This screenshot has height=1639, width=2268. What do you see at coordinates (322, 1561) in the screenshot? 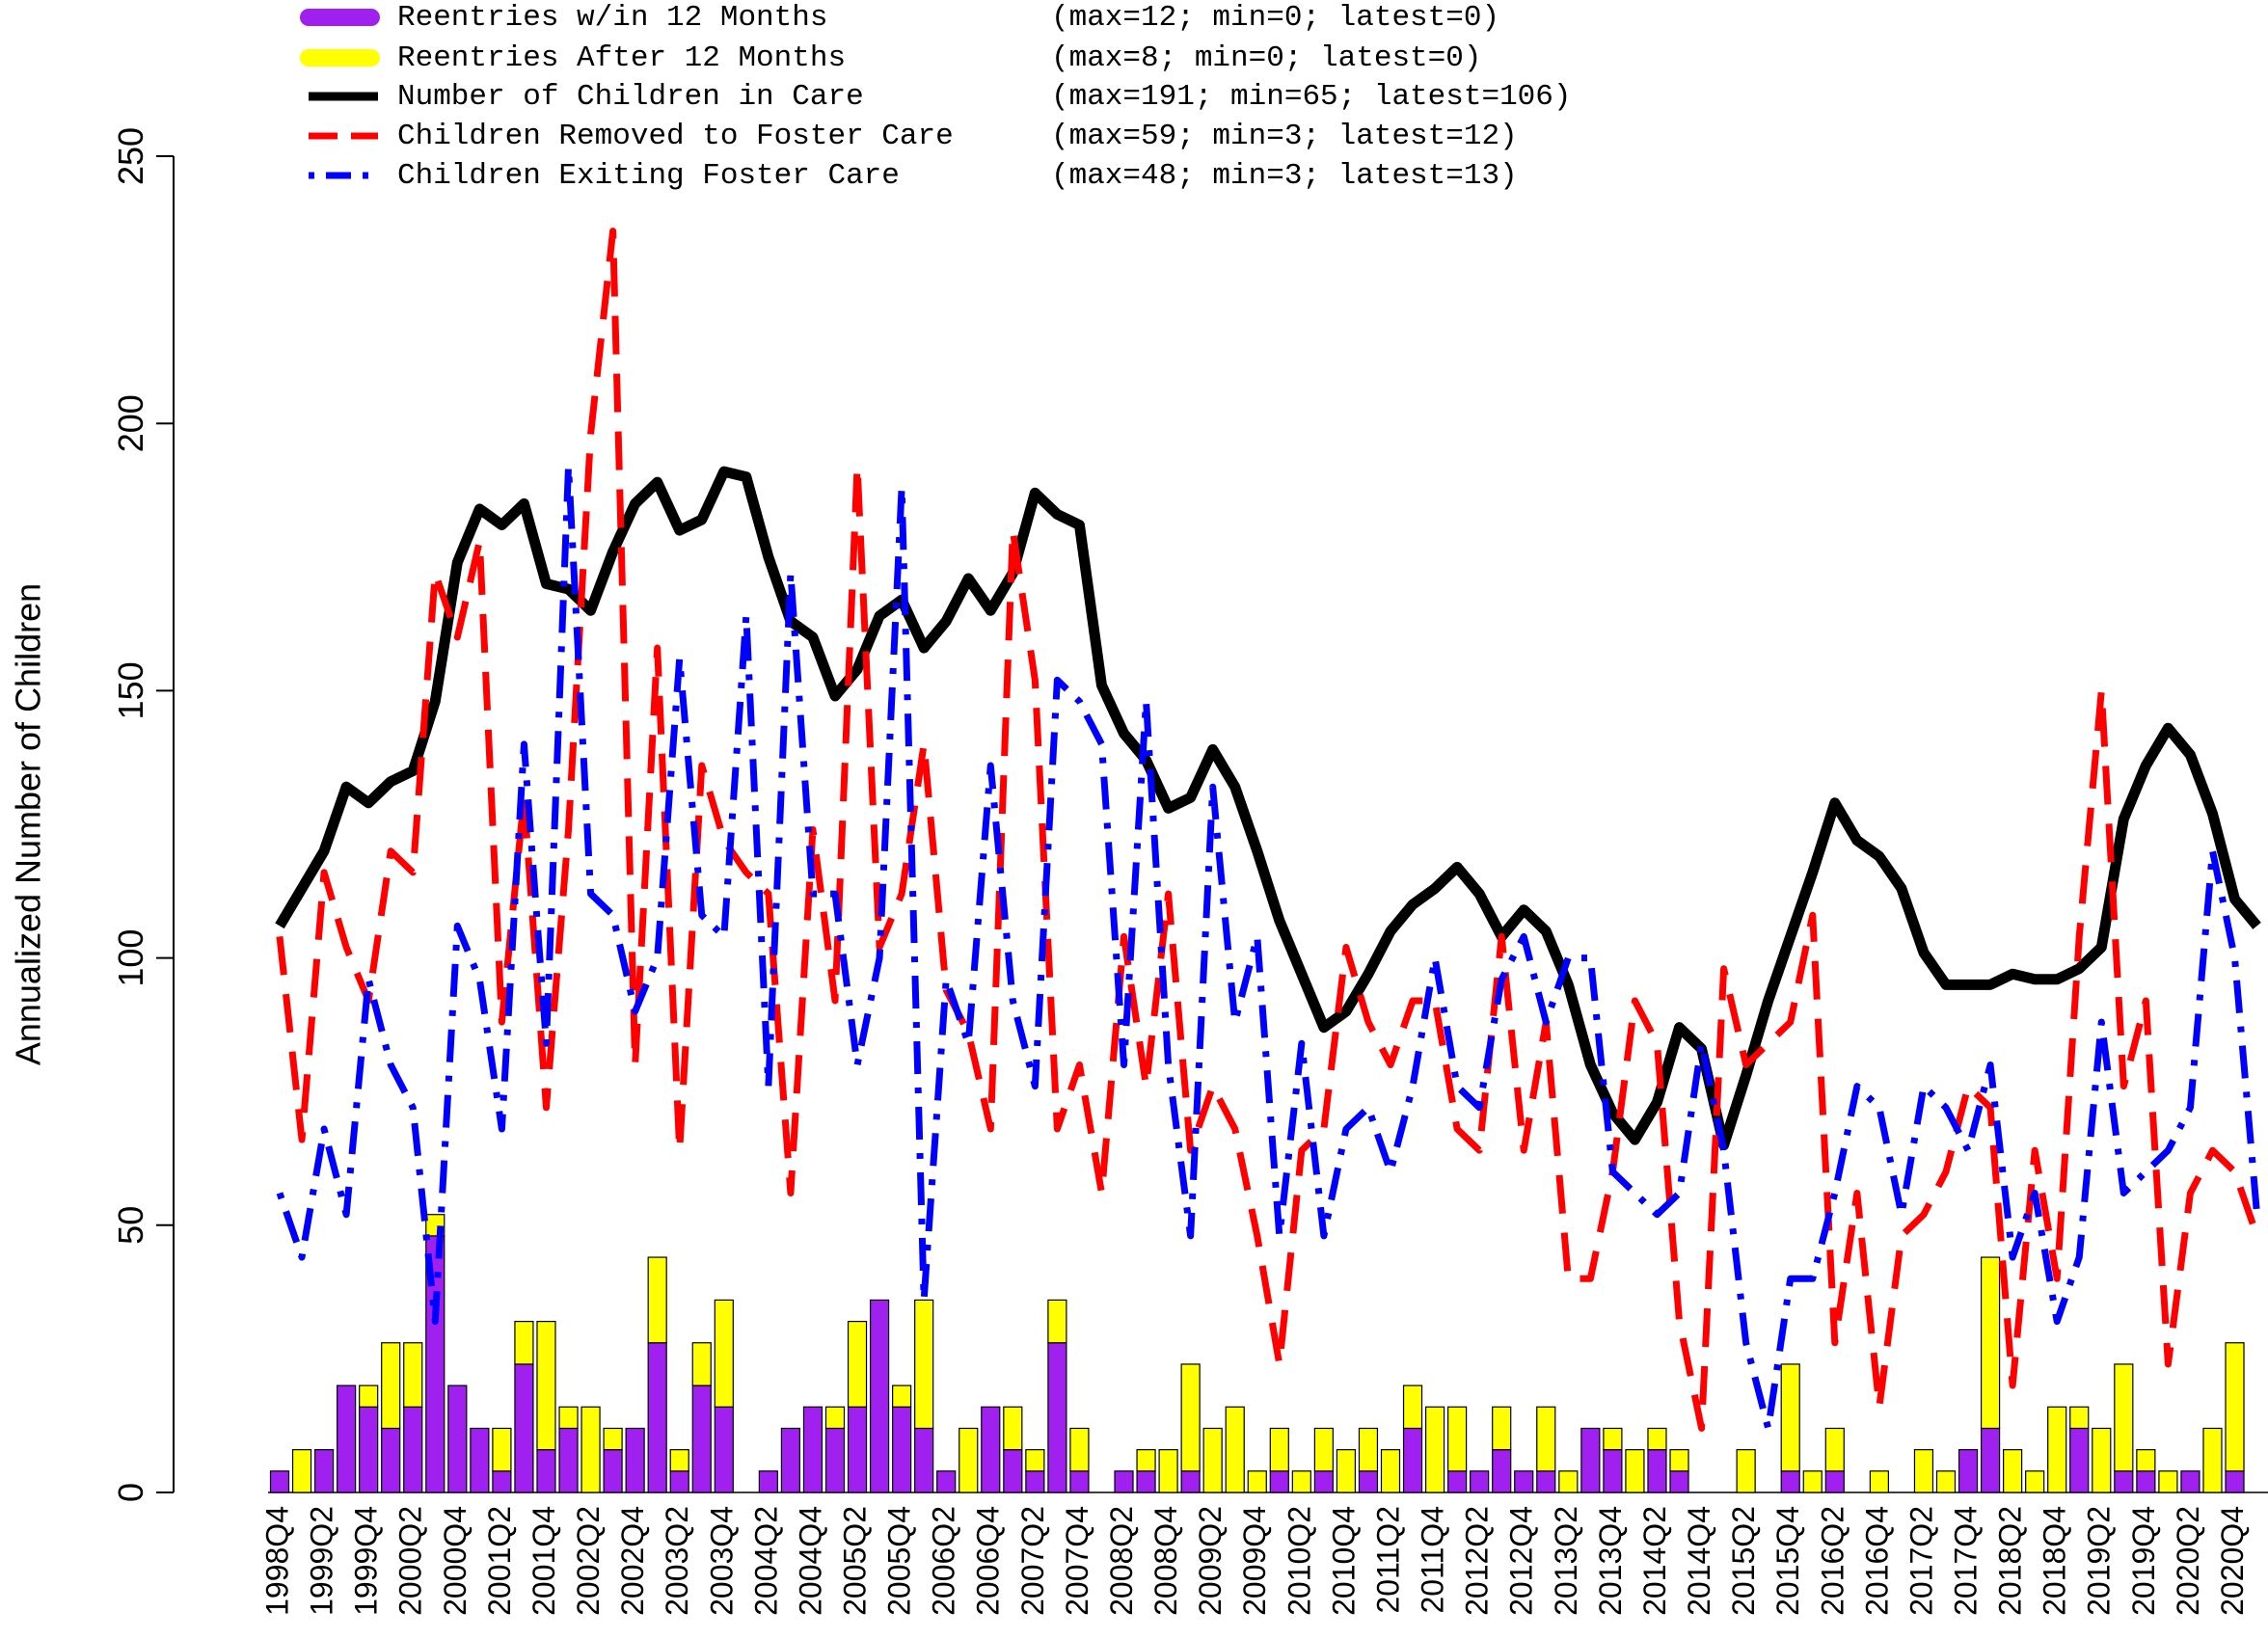
I see `x-tick-label: 1999Q2` at bounding box center [322, 1561].